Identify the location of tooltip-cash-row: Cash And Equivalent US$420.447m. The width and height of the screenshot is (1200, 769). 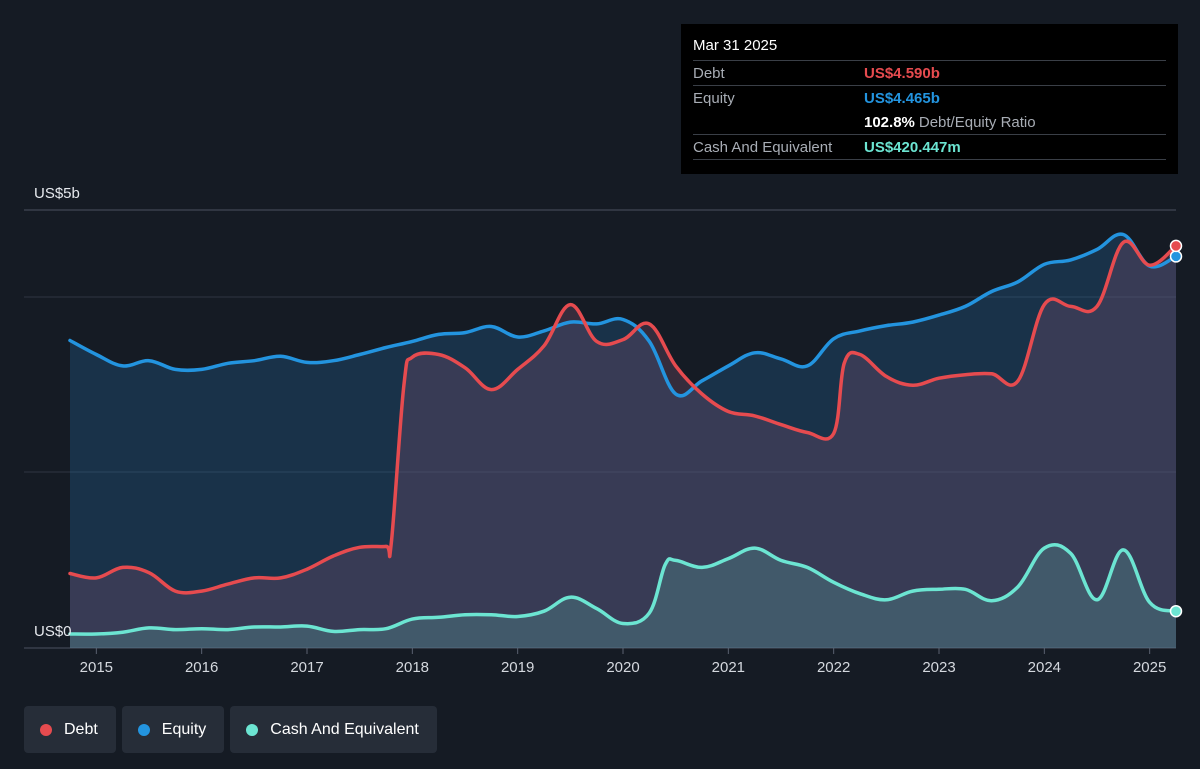
(929, 147).